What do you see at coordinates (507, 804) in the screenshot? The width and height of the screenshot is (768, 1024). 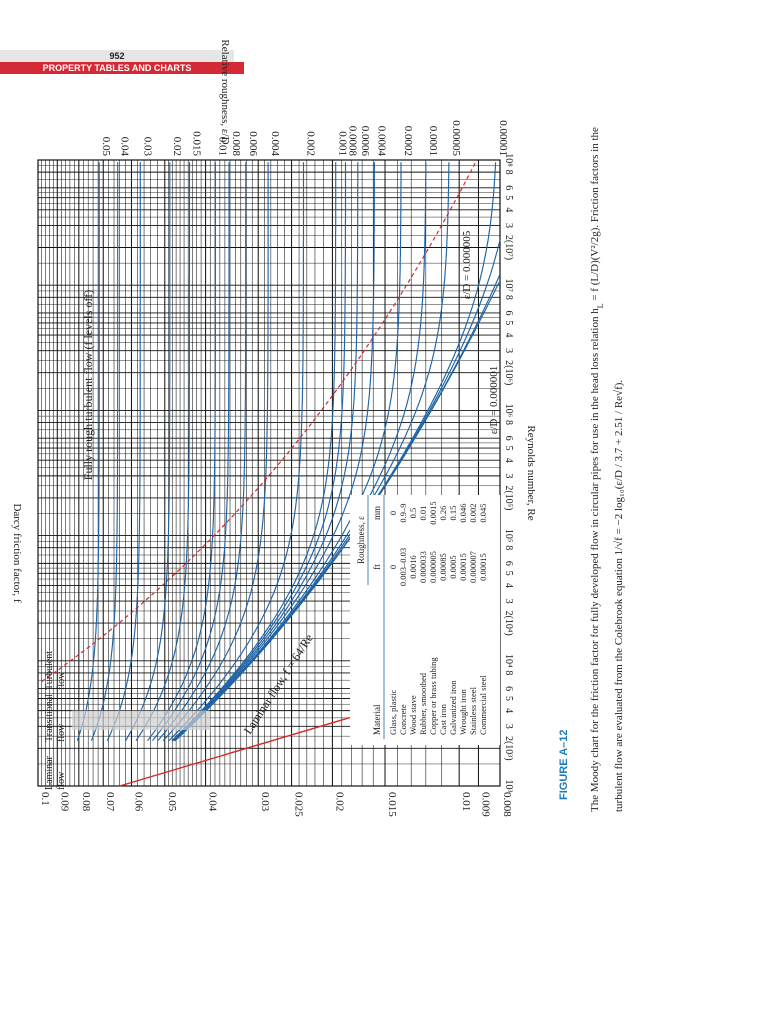 I see `f-tick-label: 0.008` at bounding box center [507, 804].